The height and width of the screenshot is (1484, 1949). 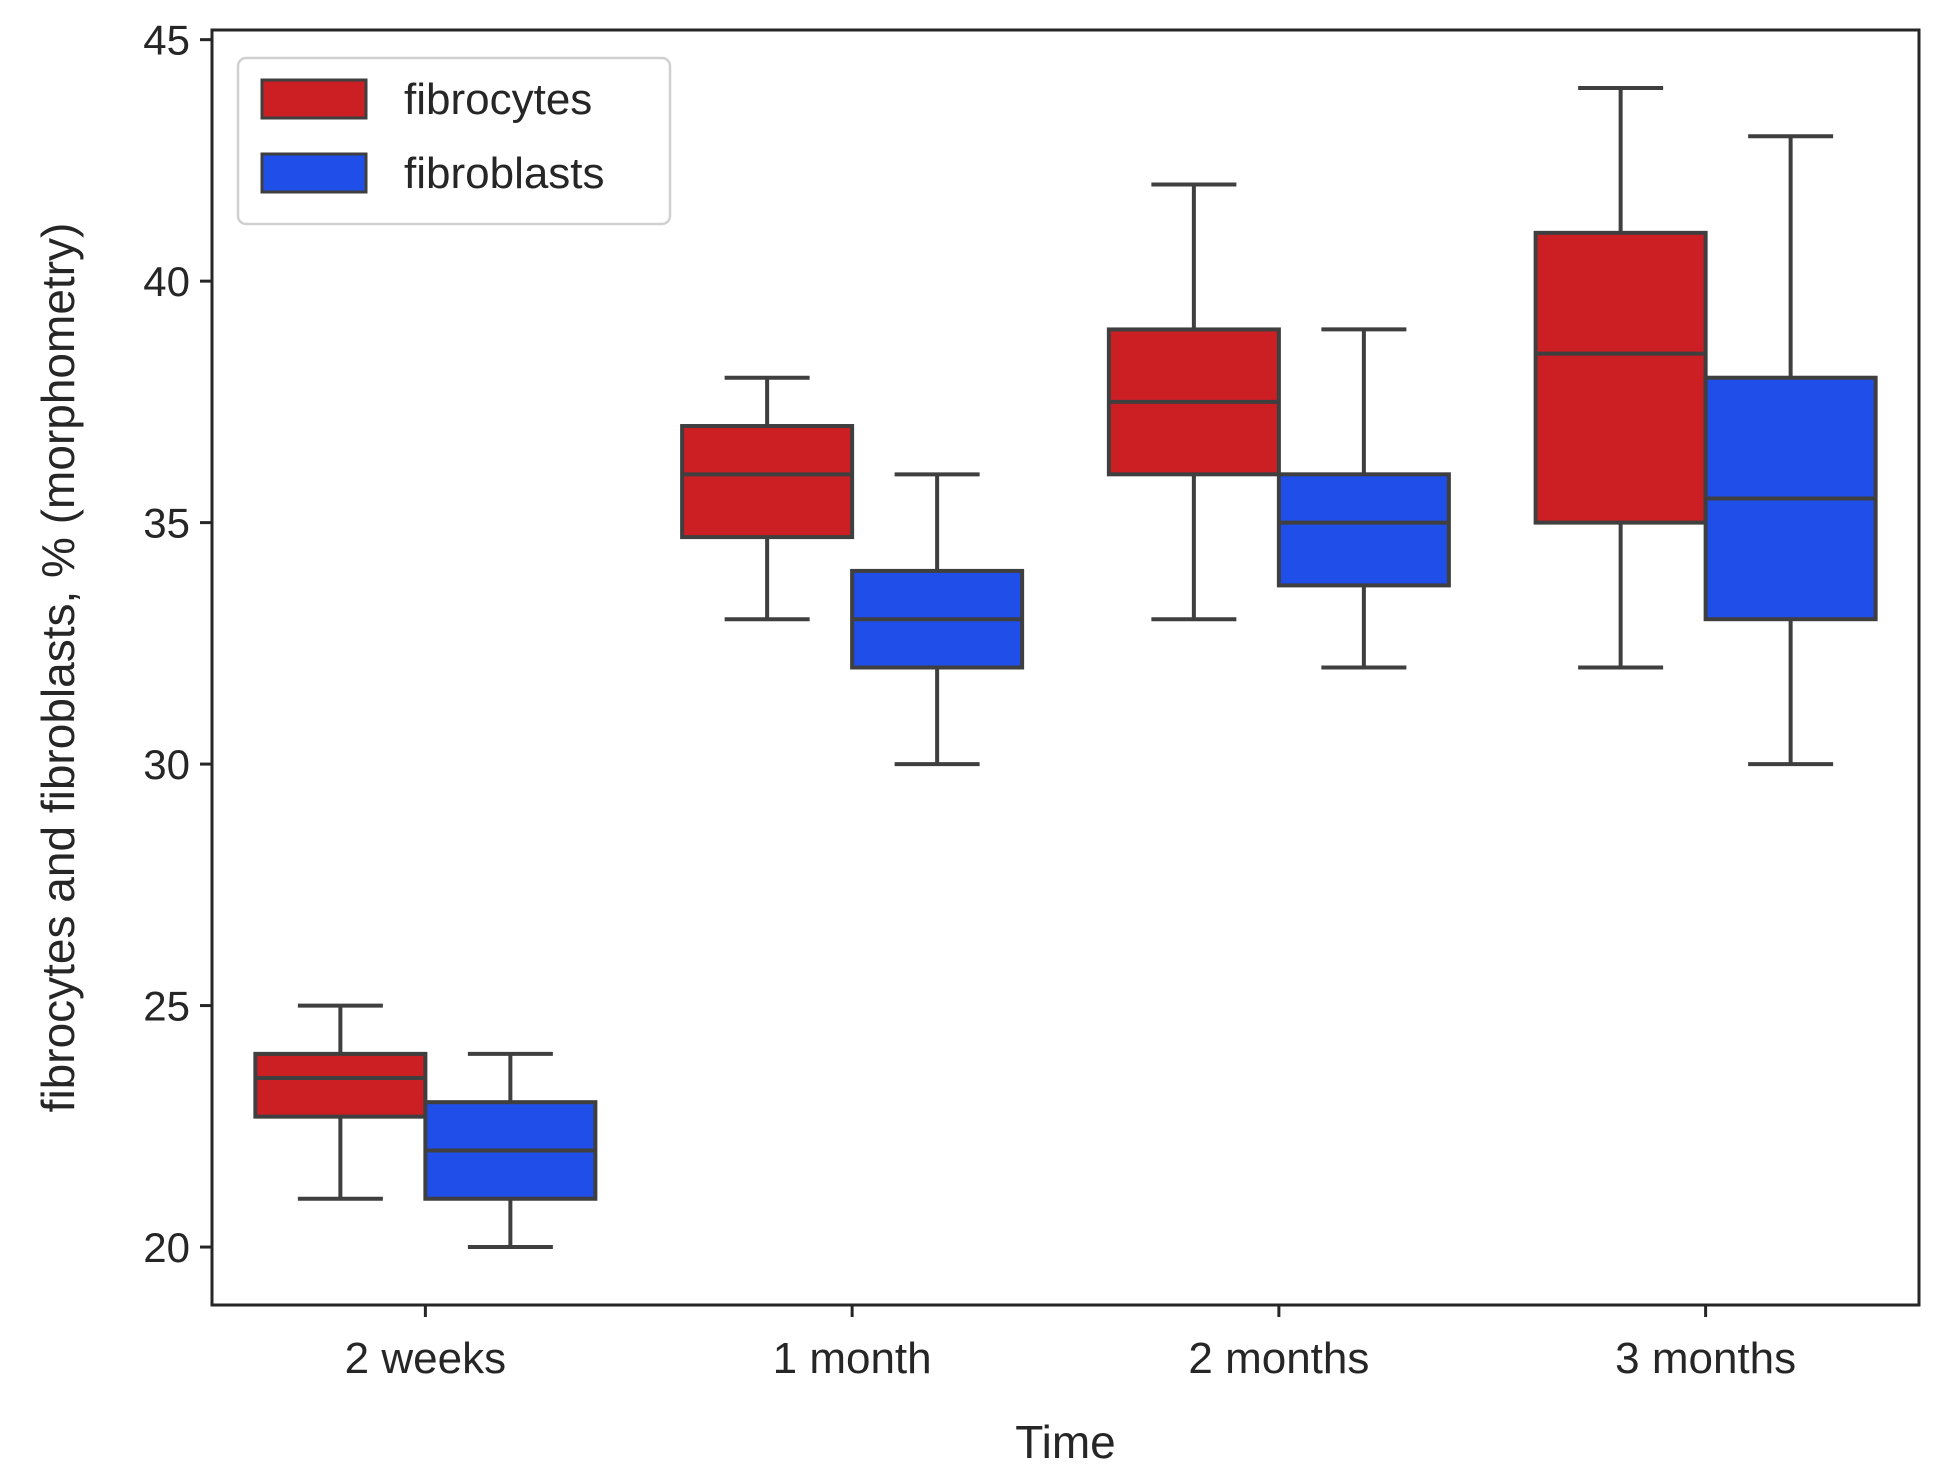 I want to click on x-axis-label: Time, so click(x=1065, y=1442).